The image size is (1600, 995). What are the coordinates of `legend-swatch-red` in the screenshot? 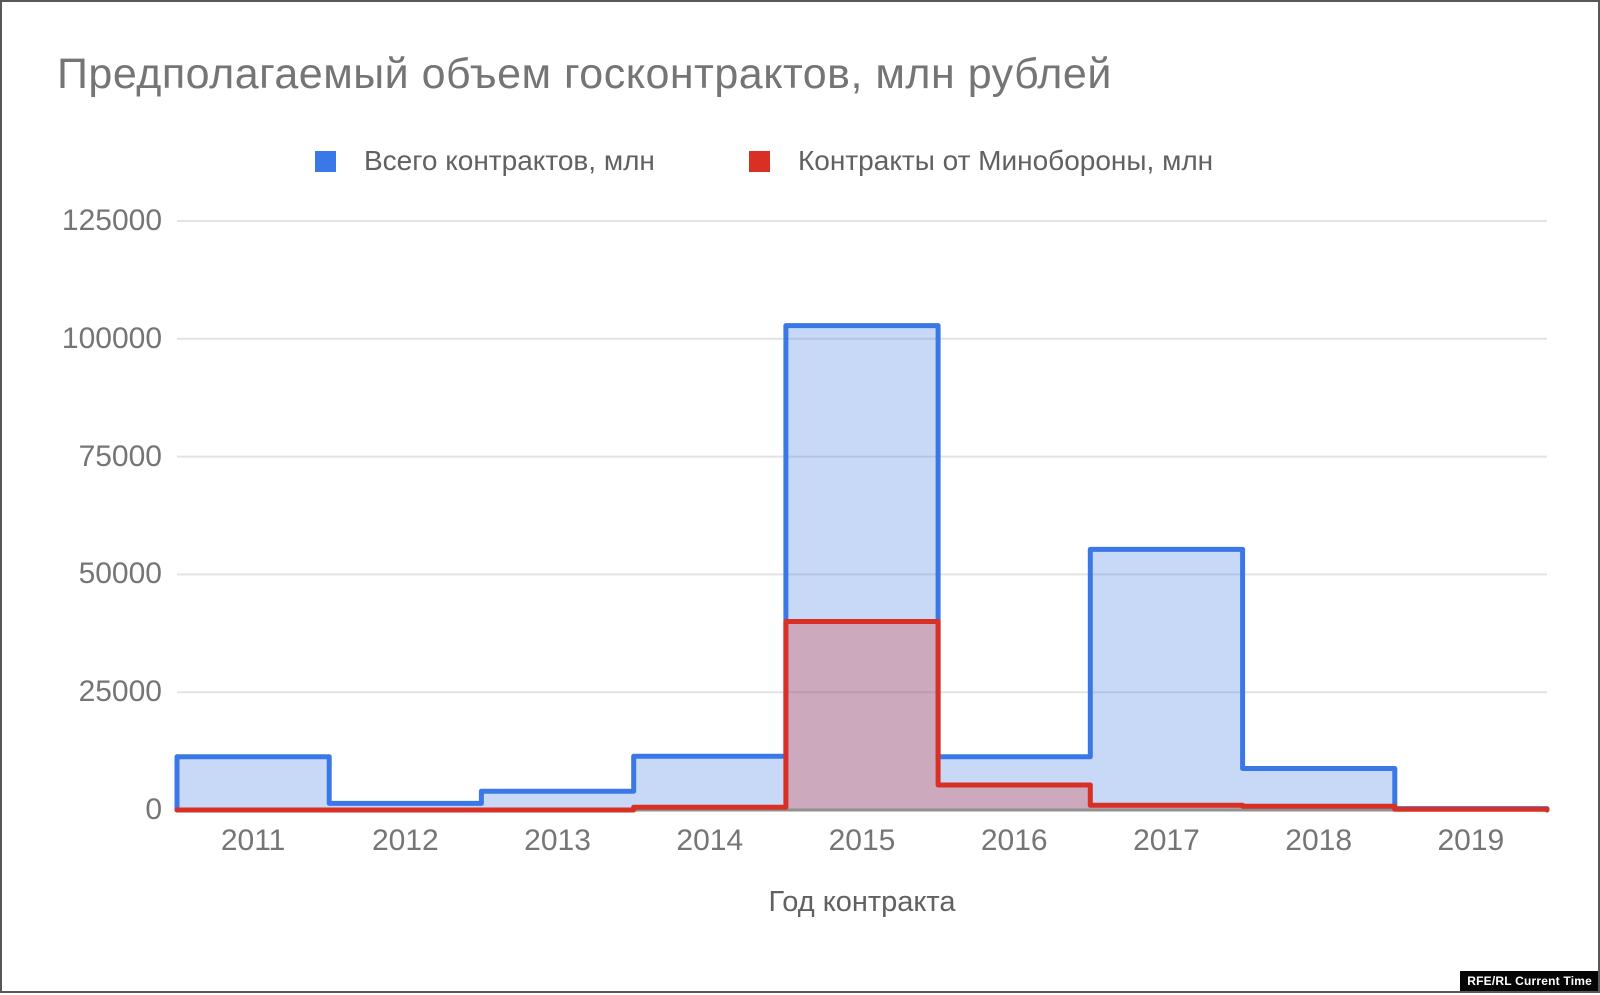 It's located at (759, 161).